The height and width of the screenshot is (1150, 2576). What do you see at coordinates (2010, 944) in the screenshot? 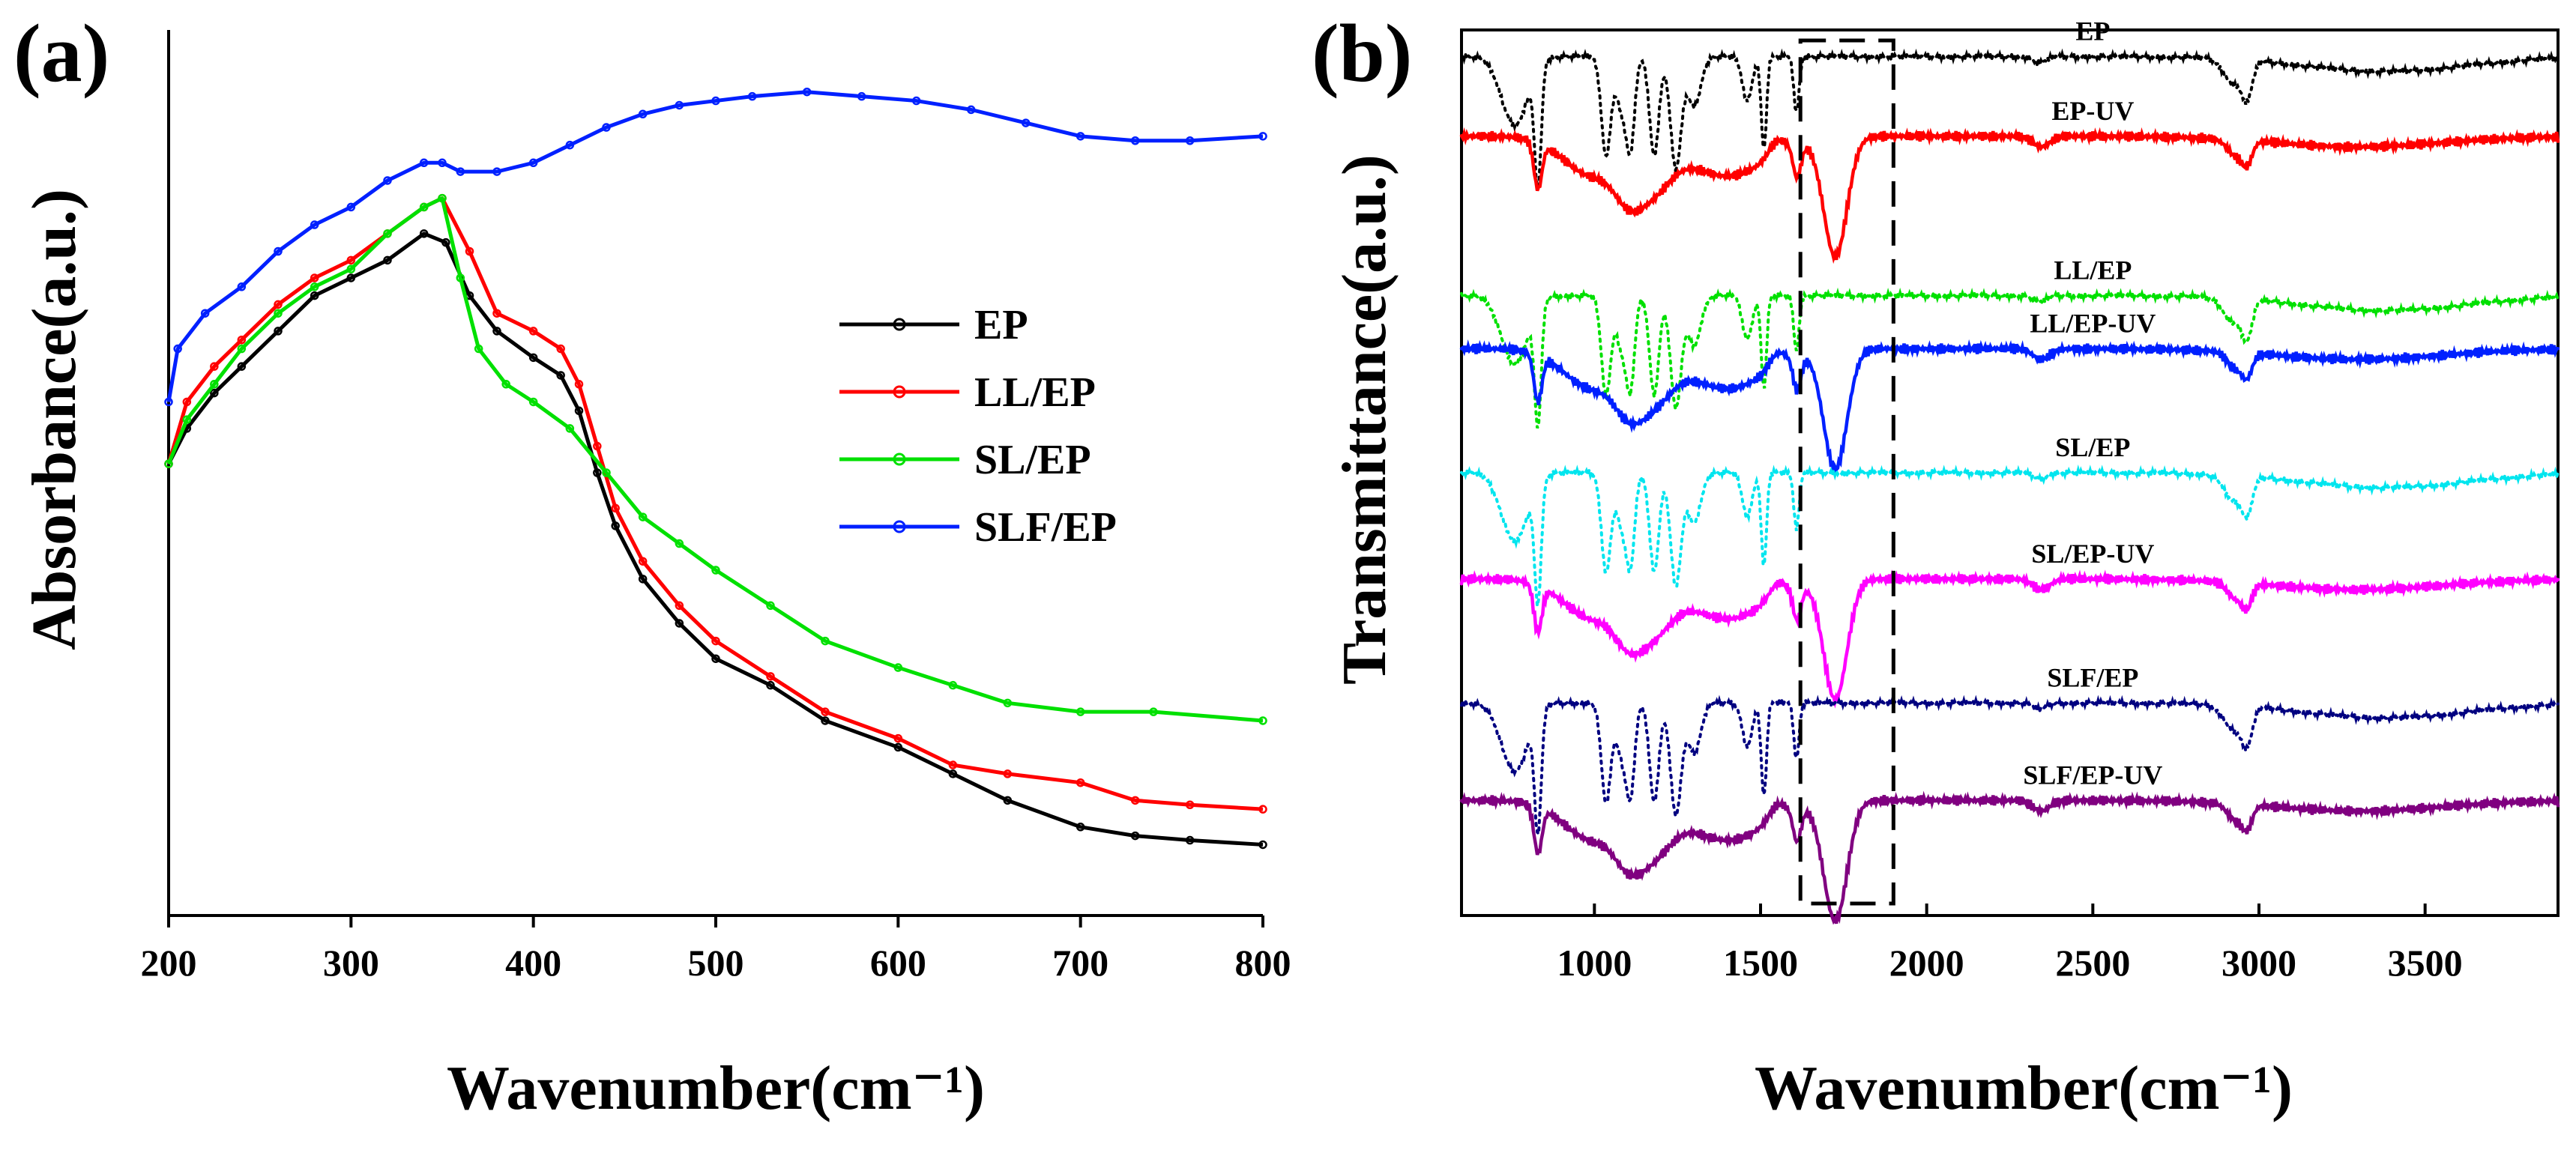
I see `panel-b-x-ticks: 1000 1500 2000 2500 3000 3500` at bounding box center [2010, 944].